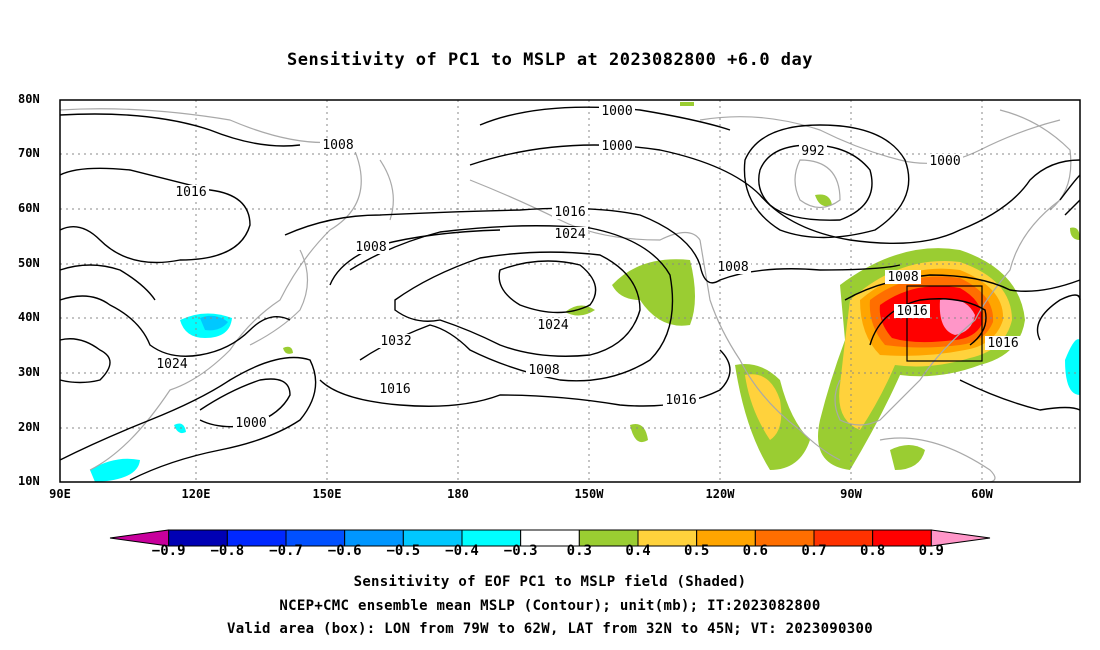 This screenshot has height=650, width=1100. Describe the element at coordinates (697, 551) in the screenshot. I see `colorbar-tick-label: 0.5` at that location.